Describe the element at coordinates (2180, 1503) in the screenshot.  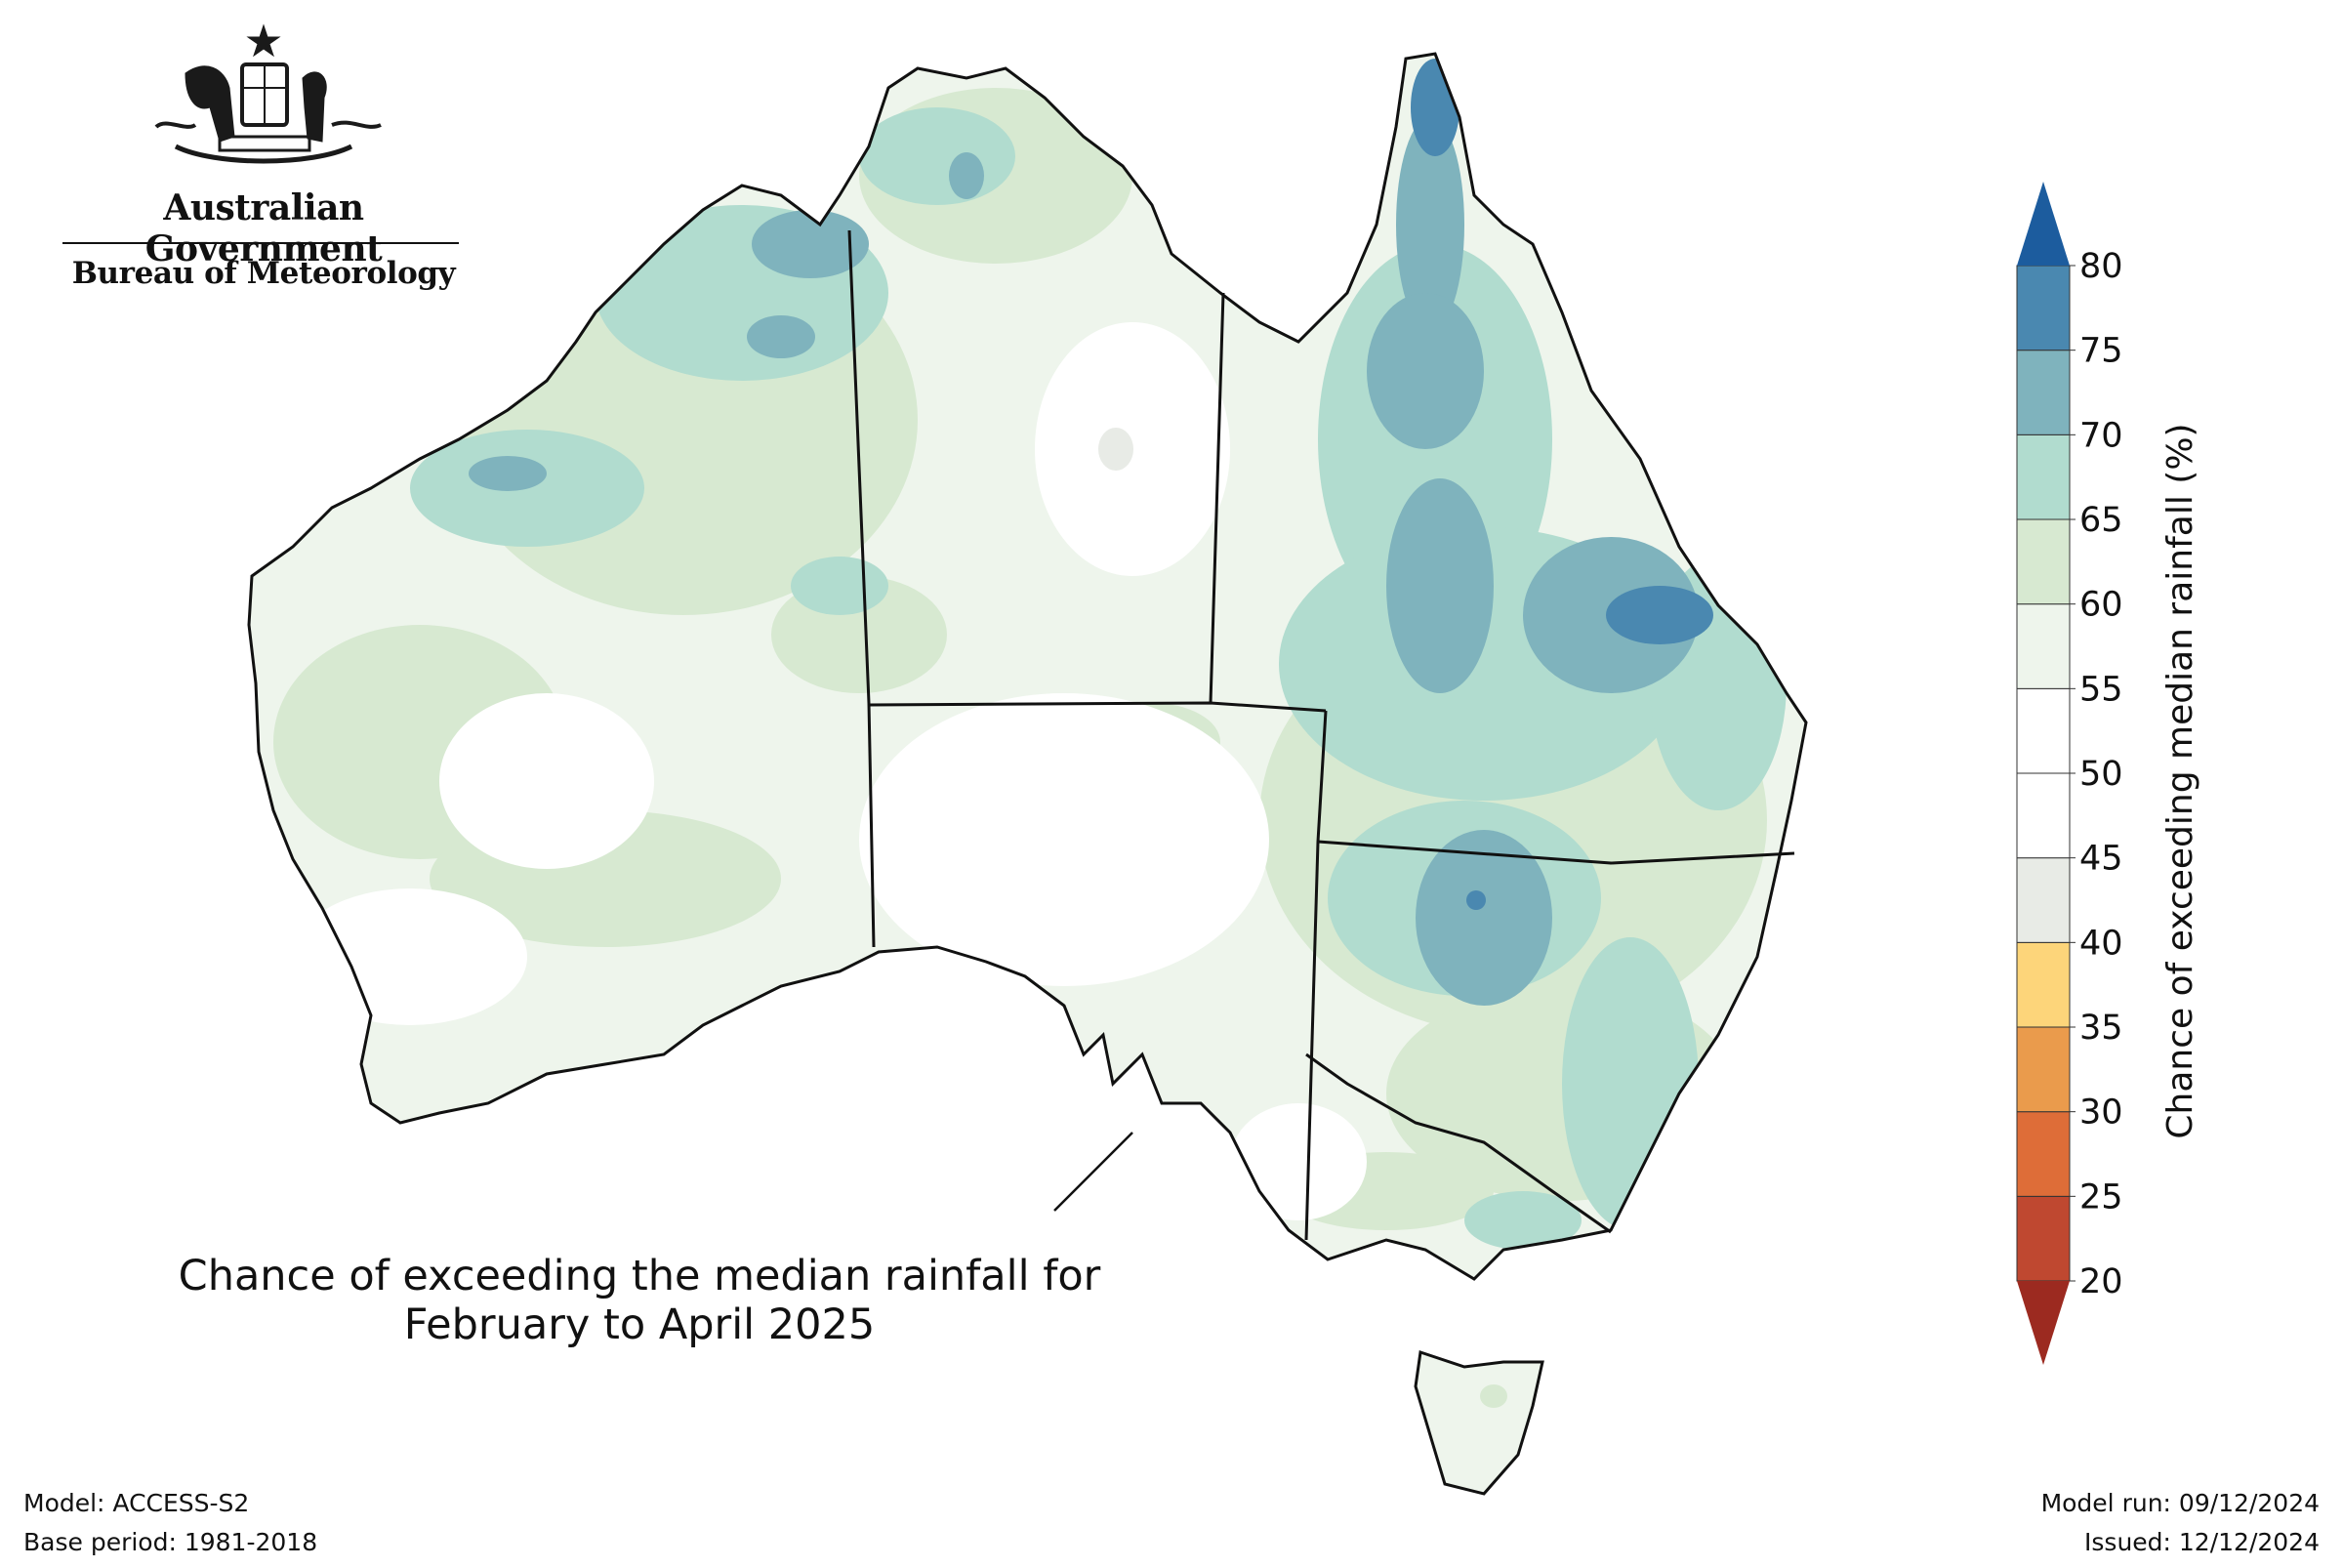
I see `model-run-date: Model run: 09/12/2024` at that location.